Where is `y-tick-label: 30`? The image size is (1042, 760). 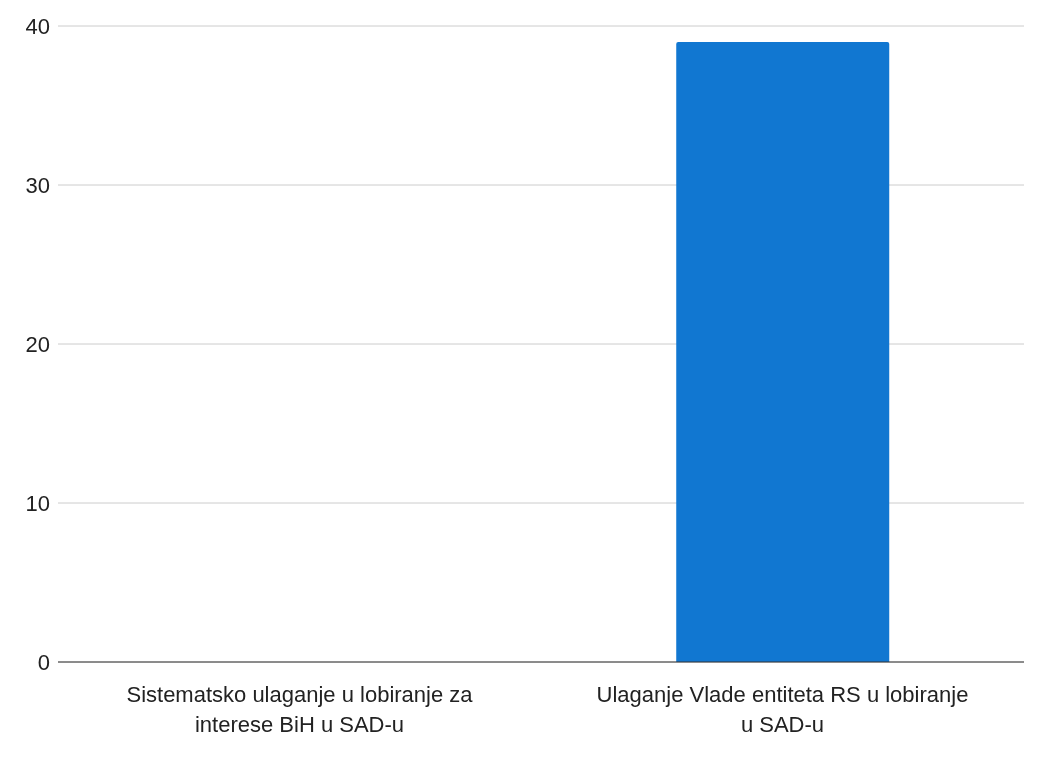 y-tick-label: 30 is located at coordinates (37, 185).